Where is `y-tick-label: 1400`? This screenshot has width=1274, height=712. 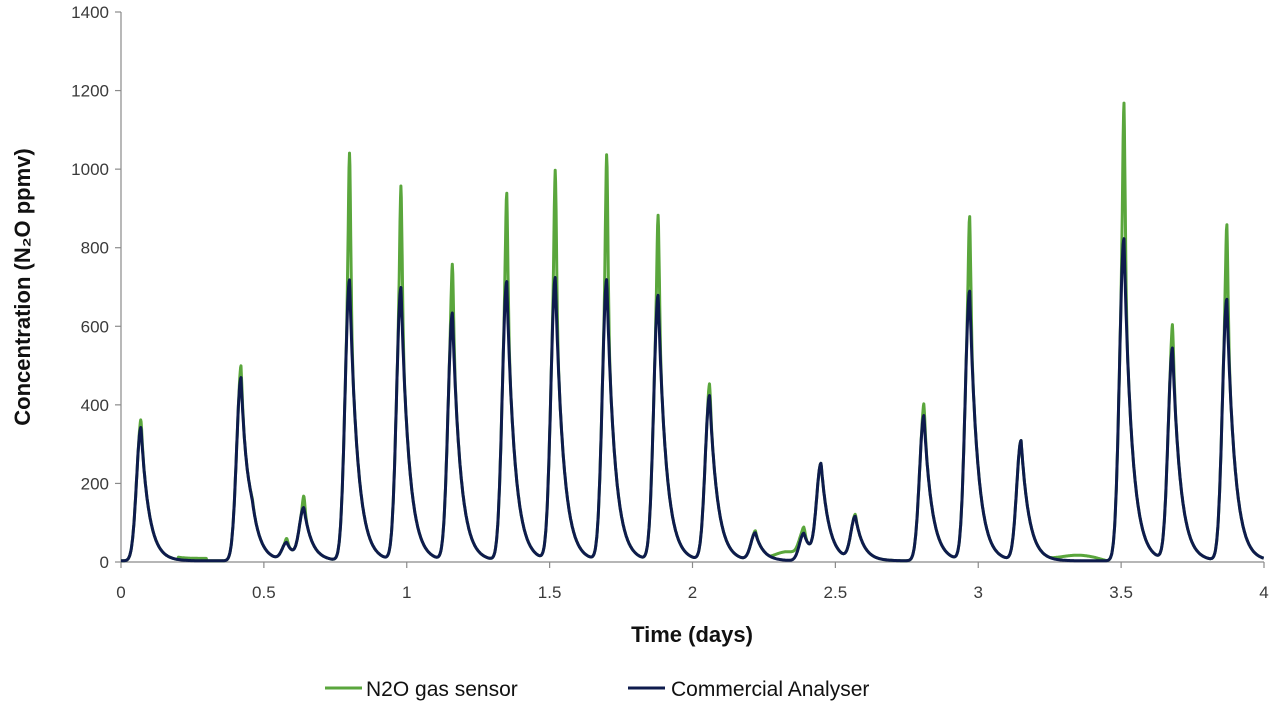
y-tick-label: 1400 is located at coordinates (90, 12).